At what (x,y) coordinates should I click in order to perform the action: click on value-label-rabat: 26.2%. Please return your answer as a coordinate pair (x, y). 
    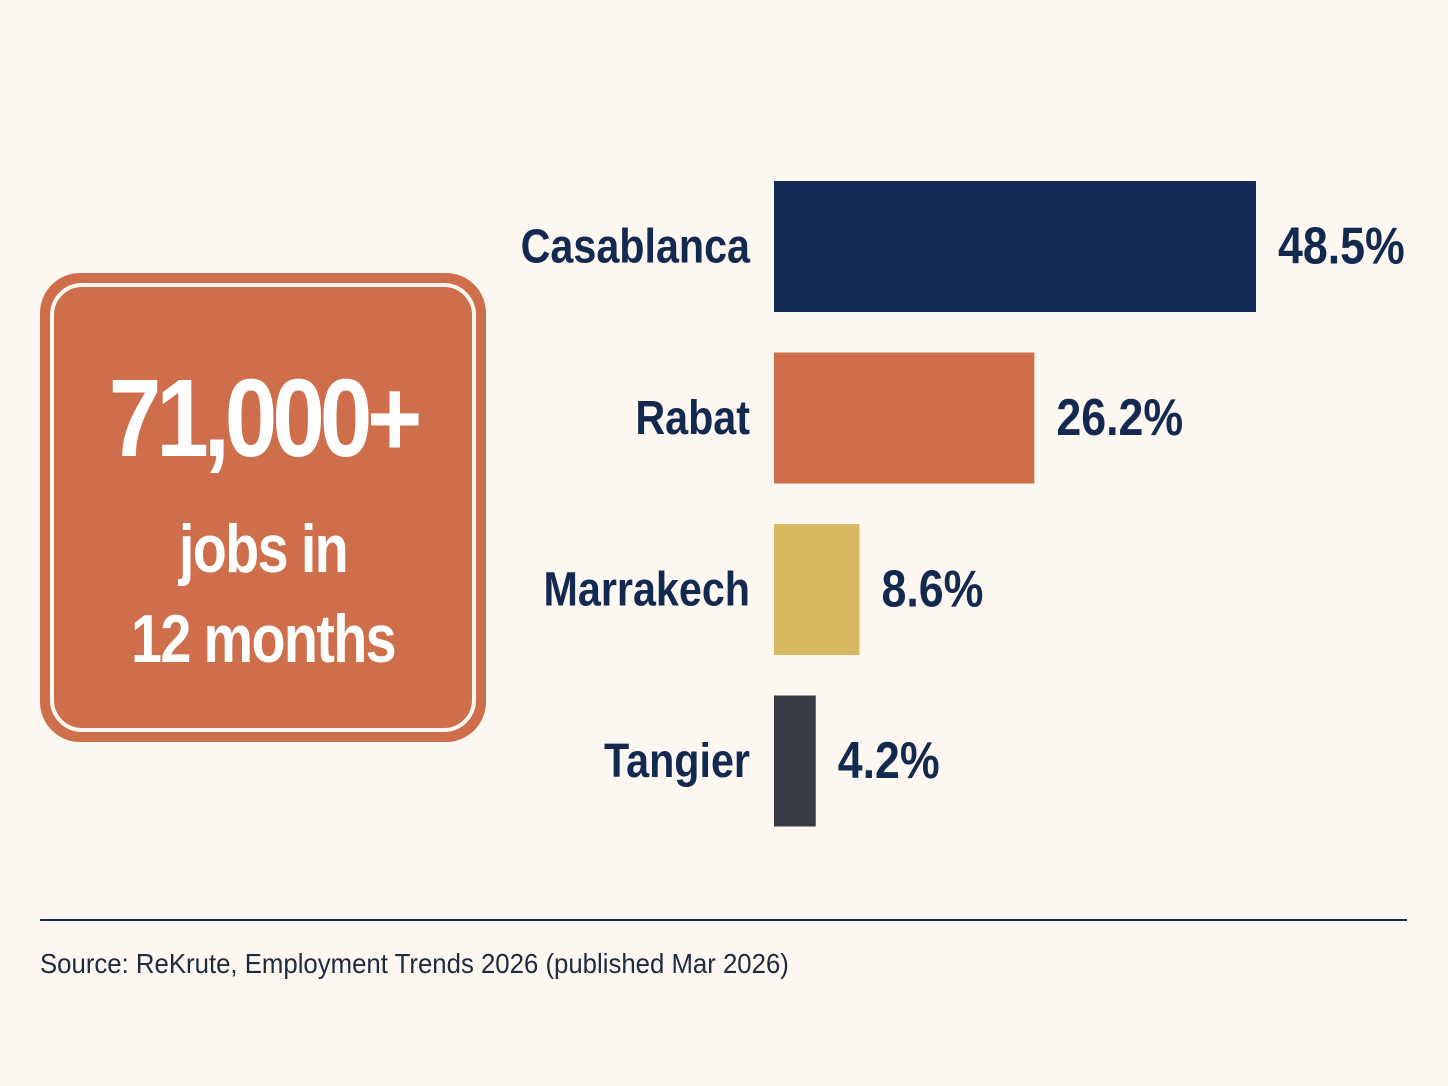
    Looking at the image, I should click on (1119, 418).